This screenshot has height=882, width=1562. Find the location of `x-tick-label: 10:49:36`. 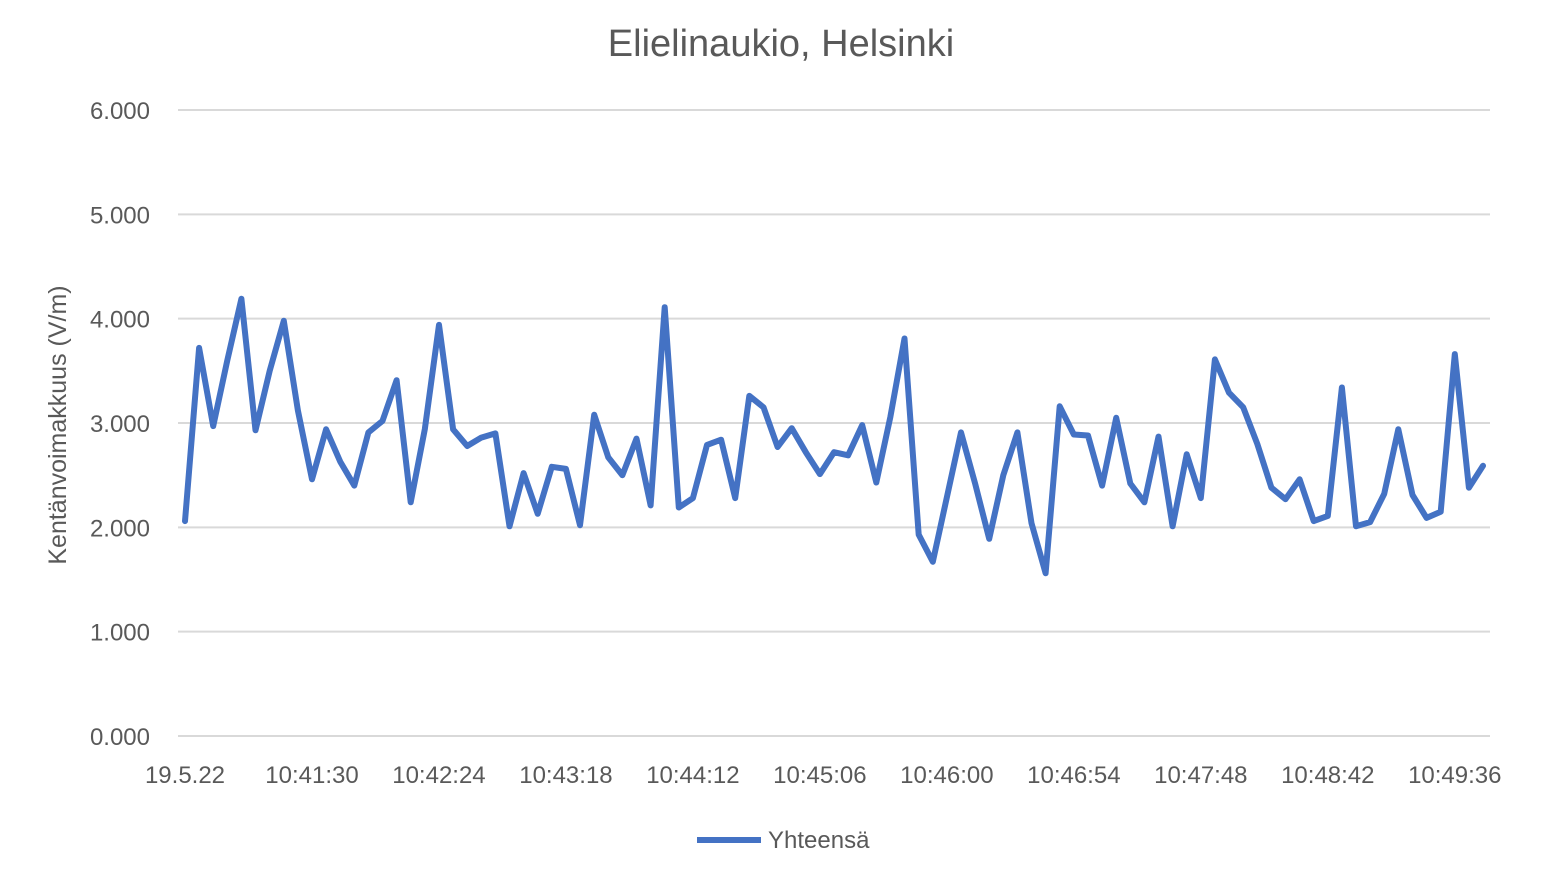

x-tick-label: 10:49:36 is located at coordinates (1454, 775).